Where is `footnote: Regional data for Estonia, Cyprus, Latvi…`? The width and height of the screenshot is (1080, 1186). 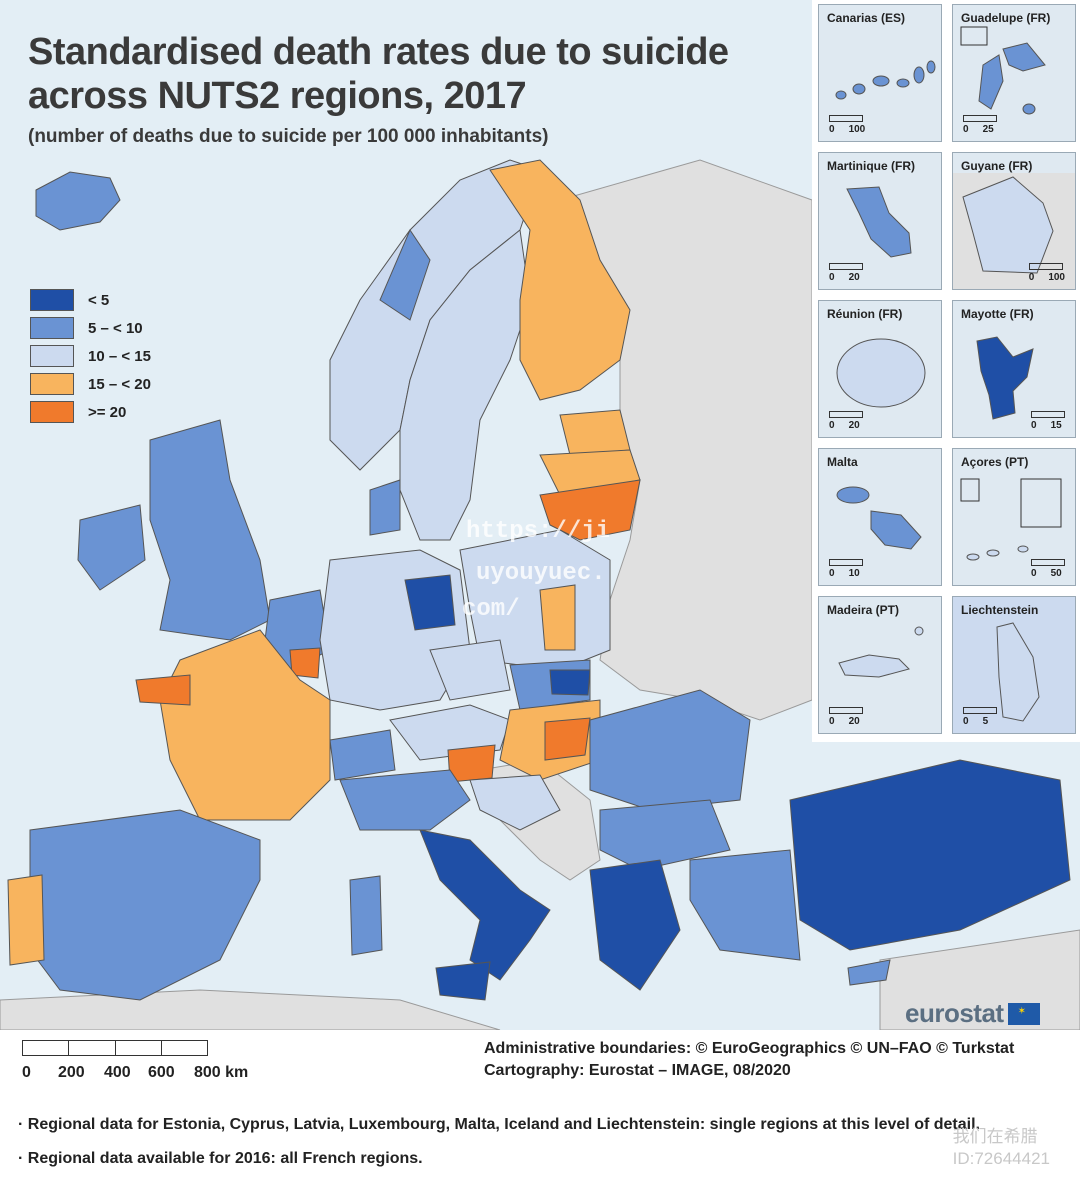 footnote: Regional data for Estonia, Cyprus, Latvi… is located at coordinates (499, 1125).